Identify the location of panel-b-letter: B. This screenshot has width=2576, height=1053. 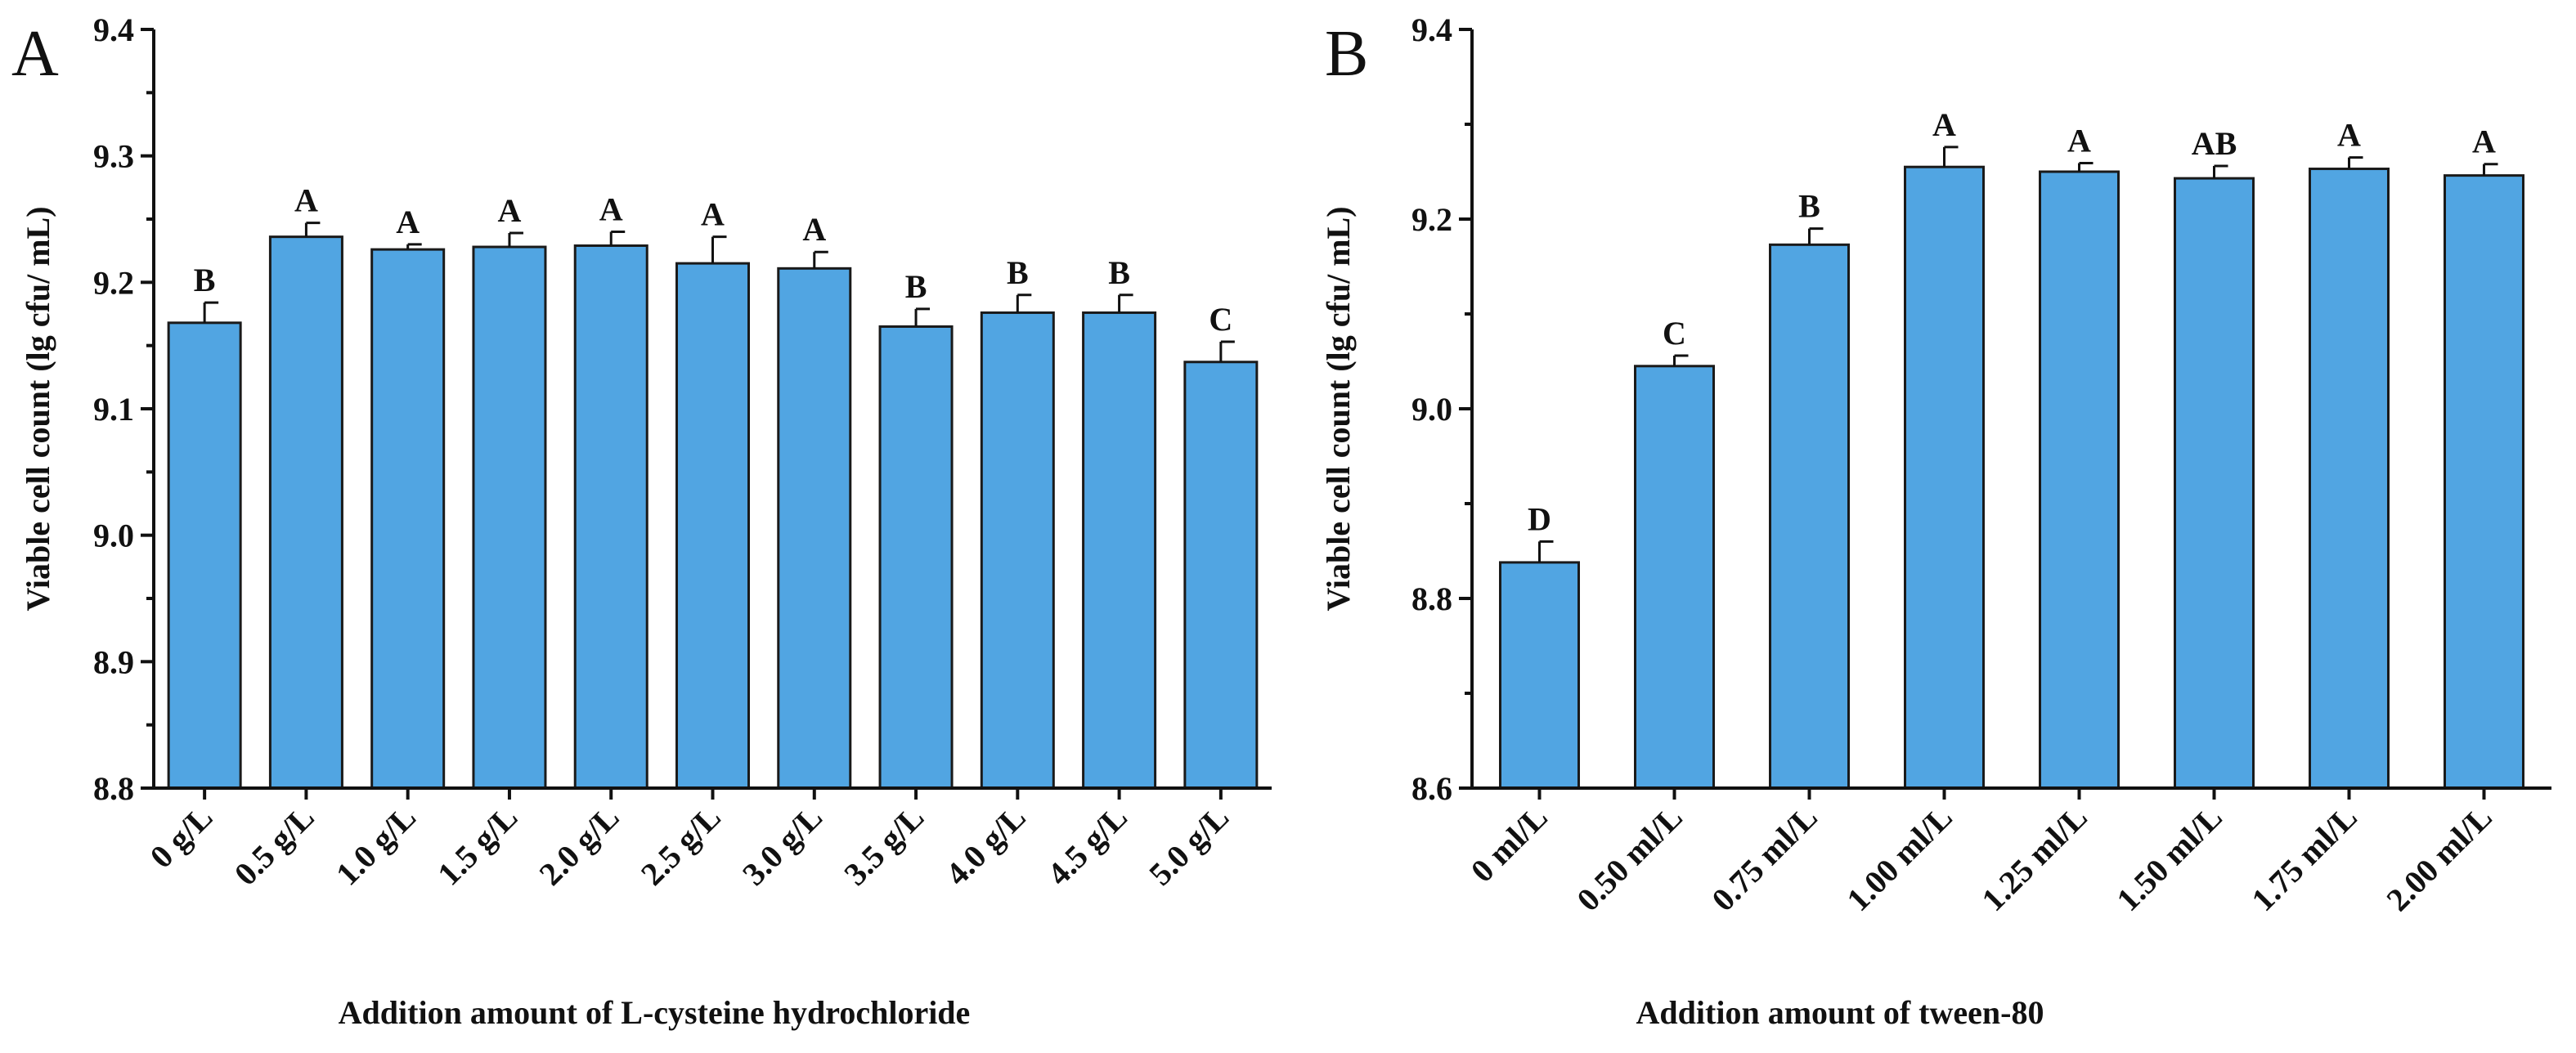
(1346, 54).